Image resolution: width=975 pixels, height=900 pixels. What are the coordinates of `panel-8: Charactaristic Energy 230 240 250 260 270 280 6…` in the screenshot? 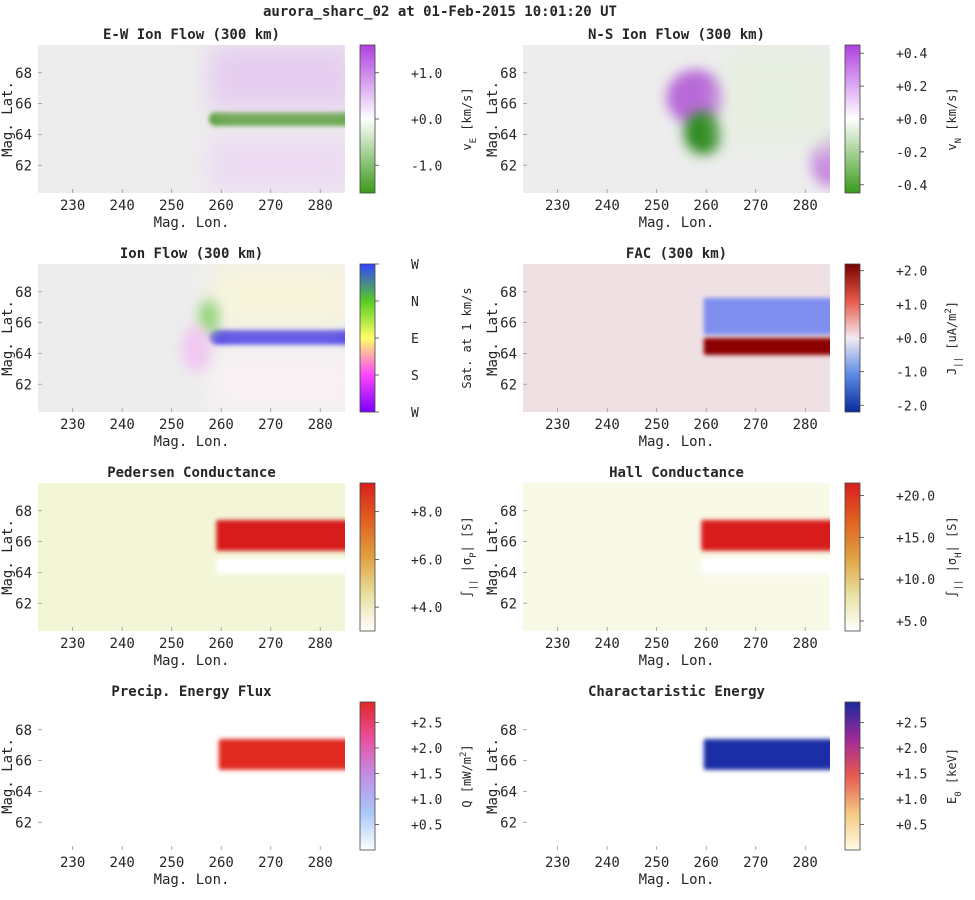 It's located at (724, 786).